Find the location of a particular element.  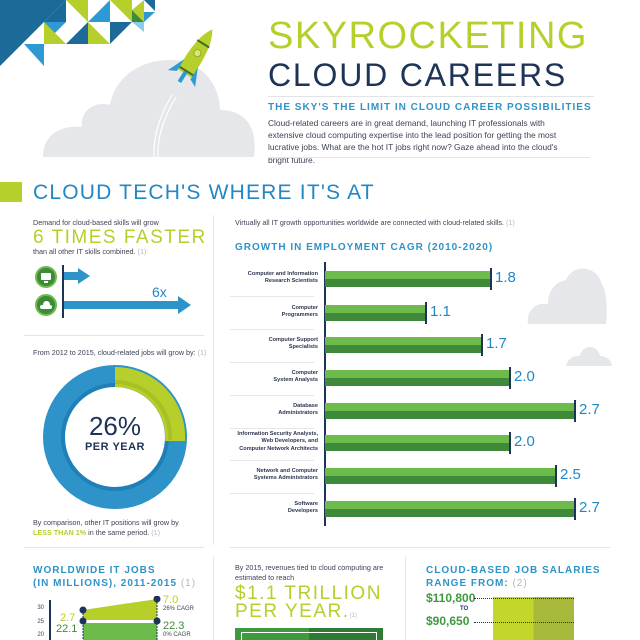

salary-low: $90,650 is located at coordinates (448, 621).